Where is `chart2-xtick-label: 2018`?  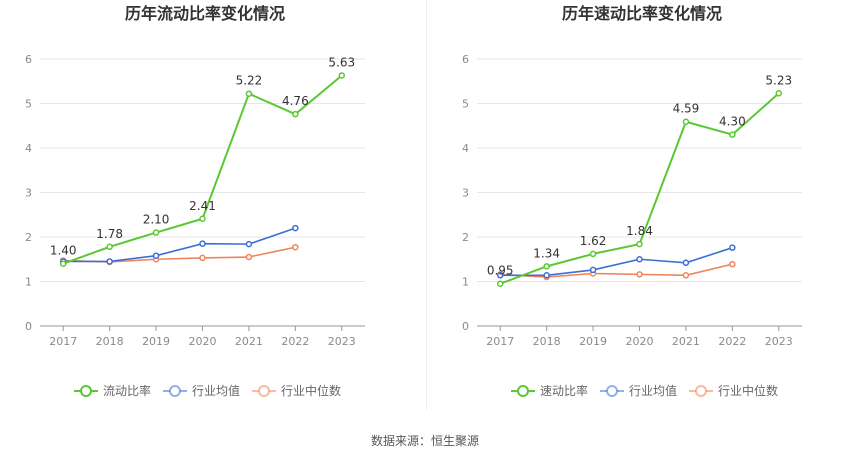
chart2-xtick-label: 2018 is located at coordinates (547, 341).